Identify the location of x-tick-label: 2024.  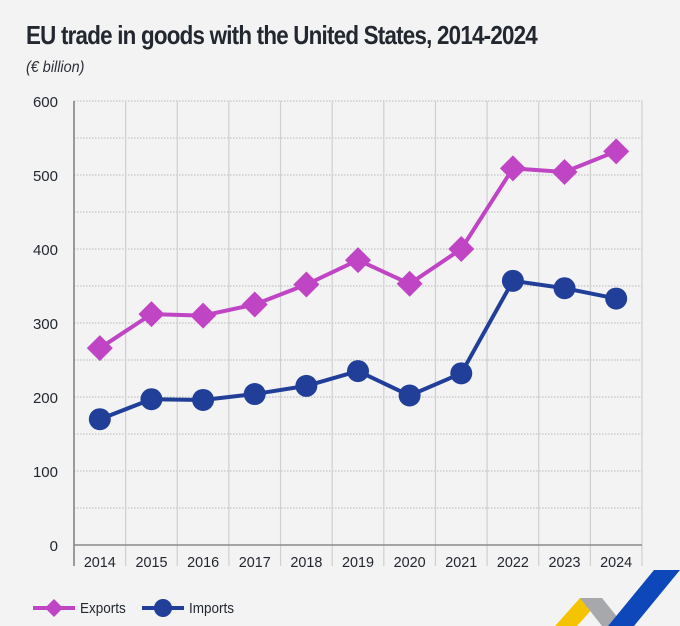
(616, 562).